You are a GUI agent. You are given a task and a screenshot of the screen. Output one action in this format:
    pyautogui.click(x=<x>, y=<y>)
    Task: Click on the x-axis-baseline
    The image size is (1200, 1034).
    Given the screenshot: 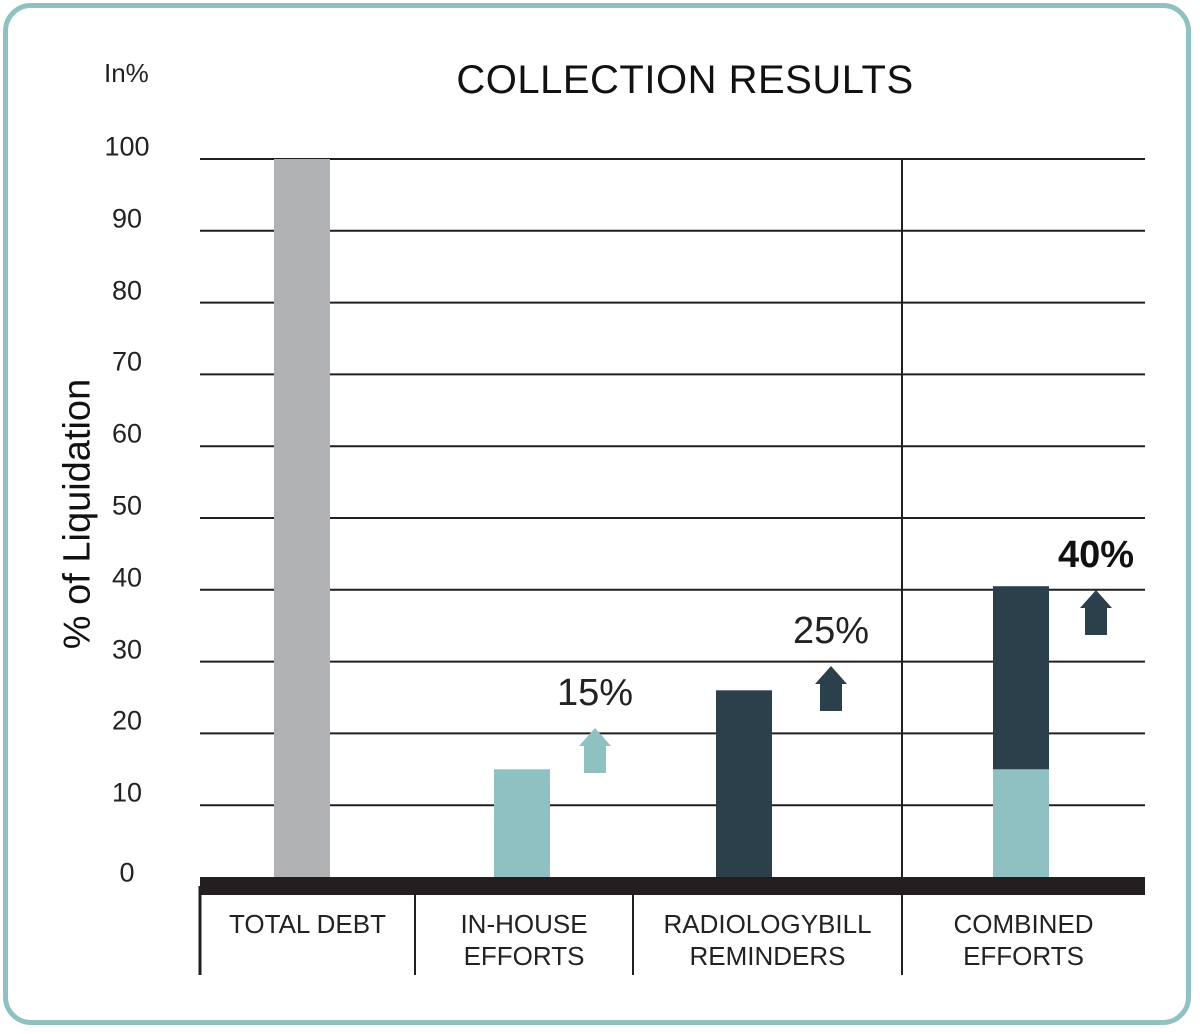 What is the action you would take?
    pyautogui.click(x=672, y=886)
    